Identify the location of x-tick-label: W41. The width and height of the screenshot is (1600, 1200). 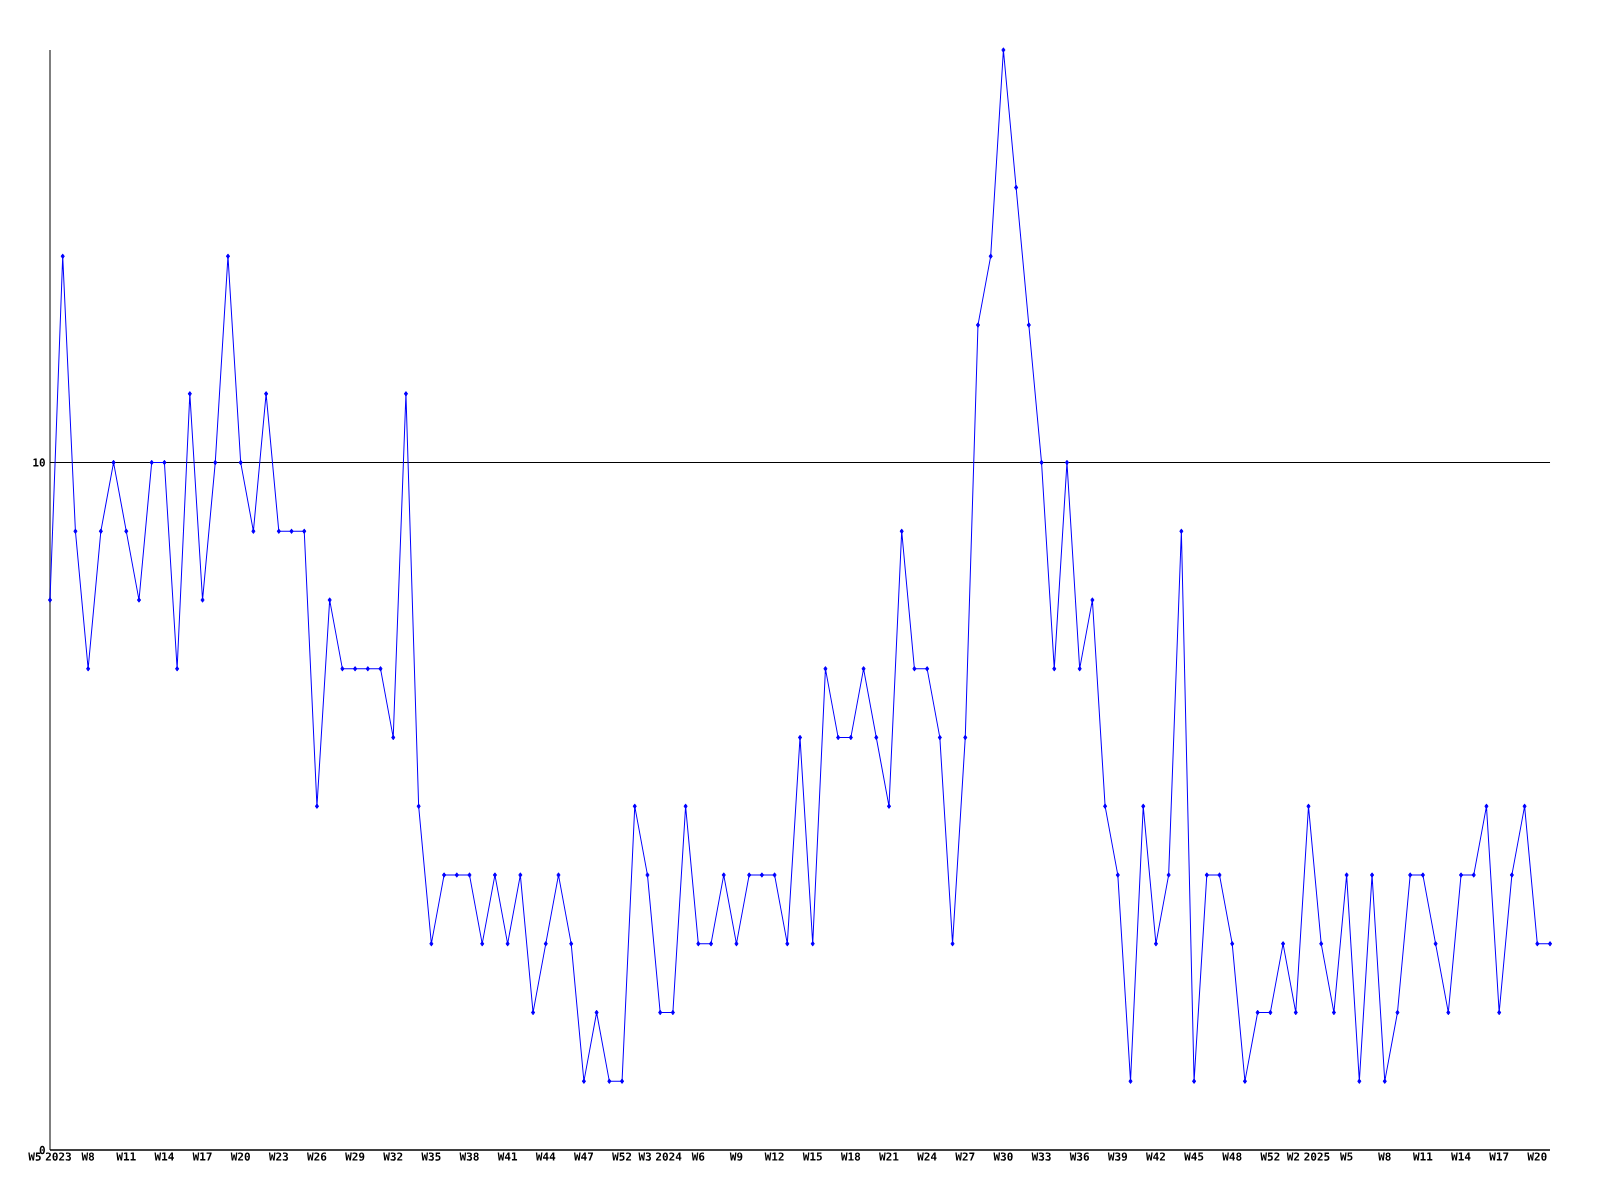
(507, 1156).